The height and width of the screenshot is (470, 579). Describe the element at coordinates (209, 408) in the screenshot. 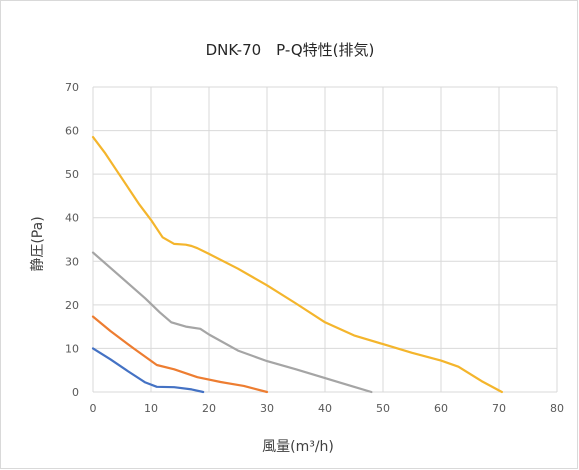

I see `x-tick-label: 20` at that location.